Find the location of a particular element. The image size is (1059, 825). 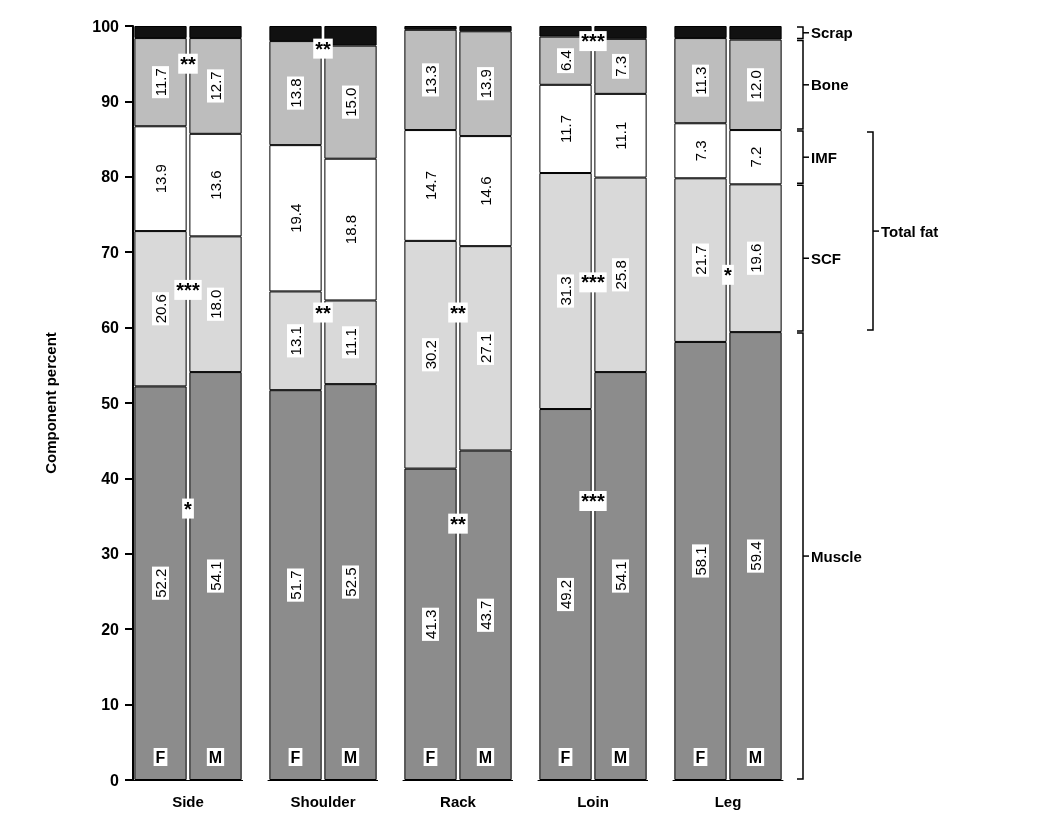

data-label: 12.7 is located at coordinates (215, 86).